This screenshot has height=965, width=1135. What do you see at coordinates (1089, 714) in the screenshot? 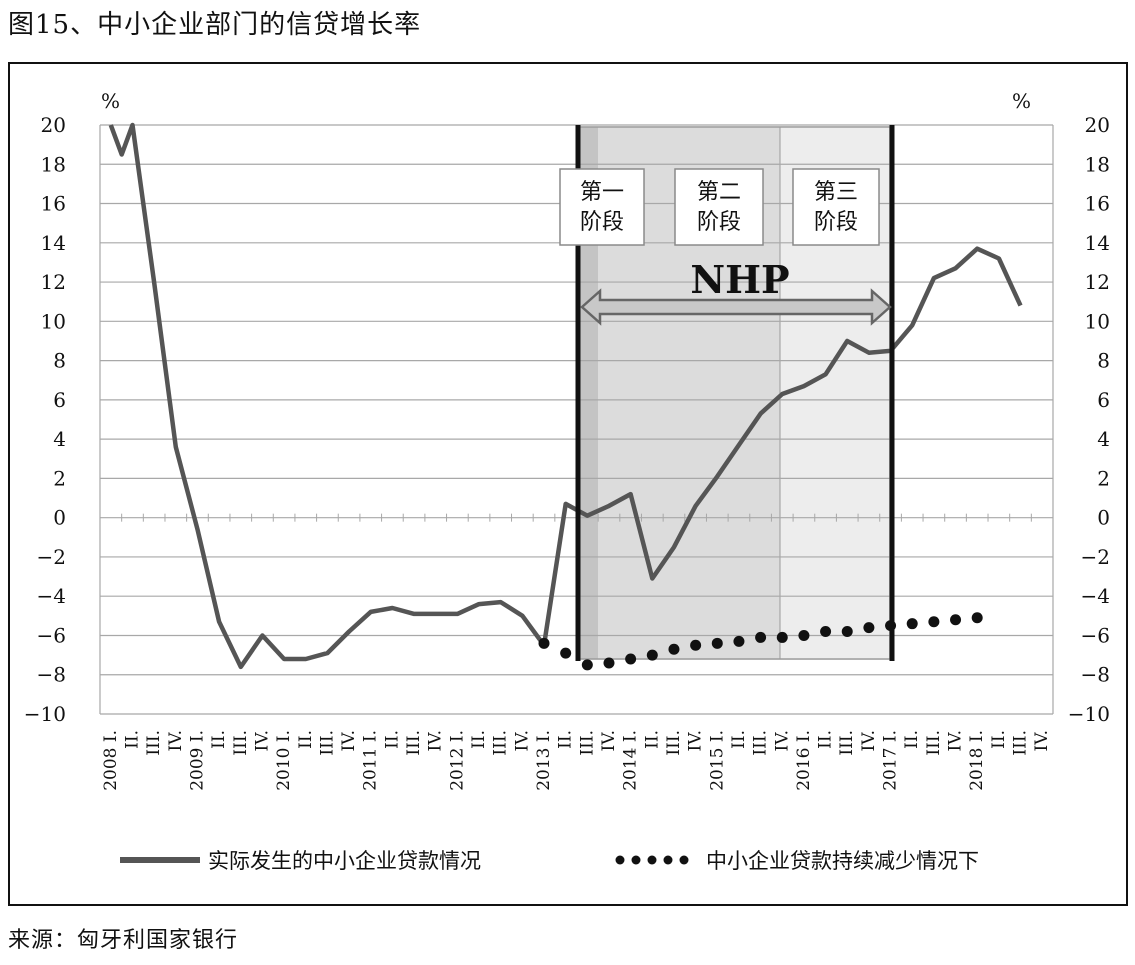
I see `y-tick-label-right: −10` at bounding box center [1089, 714].